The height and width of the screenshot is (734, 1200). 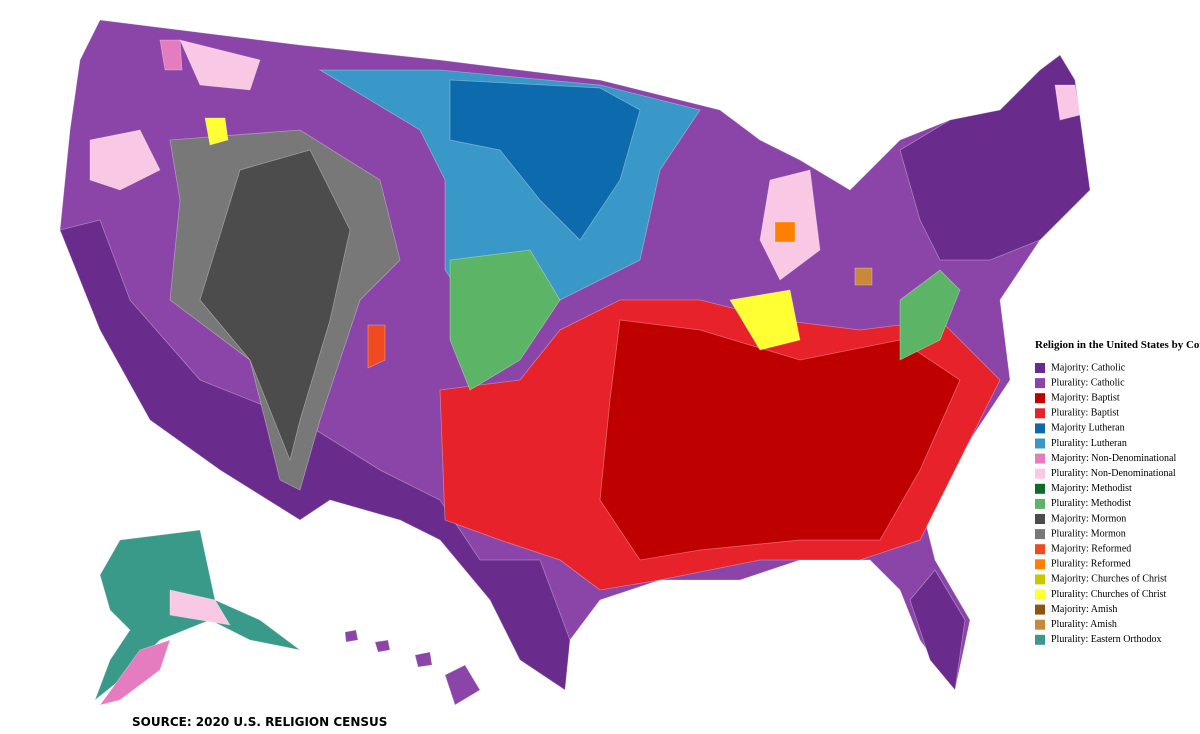 I want to click on florida-south, so click(x=937, y=630).